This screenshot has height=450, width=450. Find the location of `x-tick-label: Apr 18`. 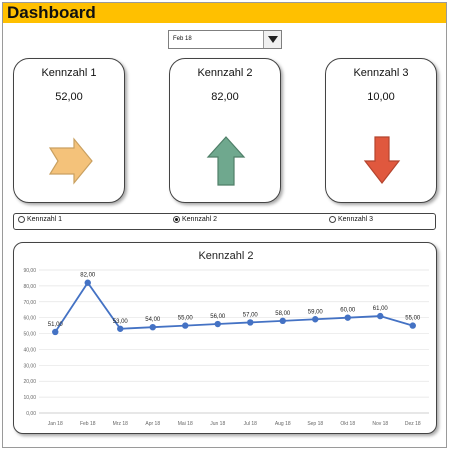

x-tick-label: Apr 18 is located at coordinates (152, 424).